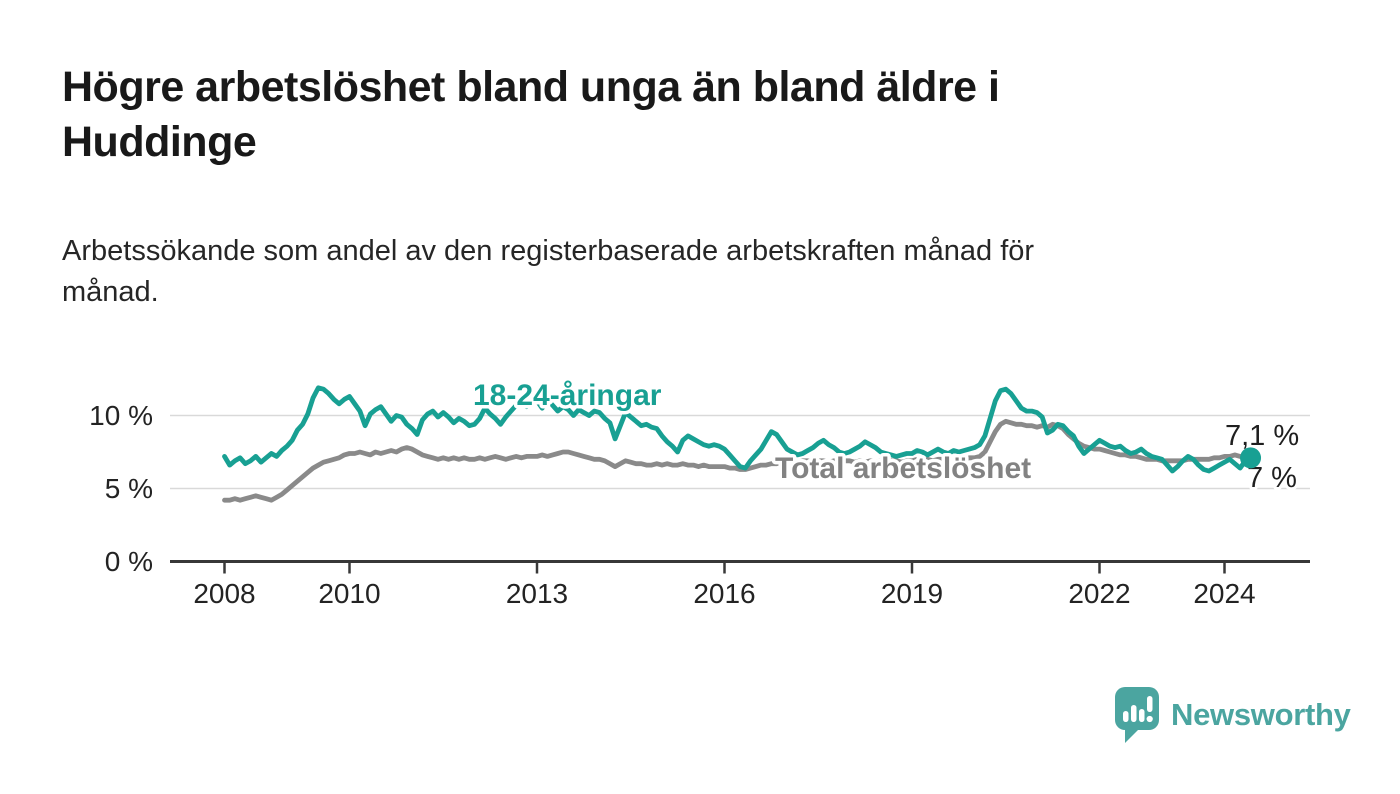 The image size is (1400, 794). What do you see at coordinates (537, 593) in the screenshot?
I see `x-tick-label-2013: 2013` at bounding box center [537, 593].